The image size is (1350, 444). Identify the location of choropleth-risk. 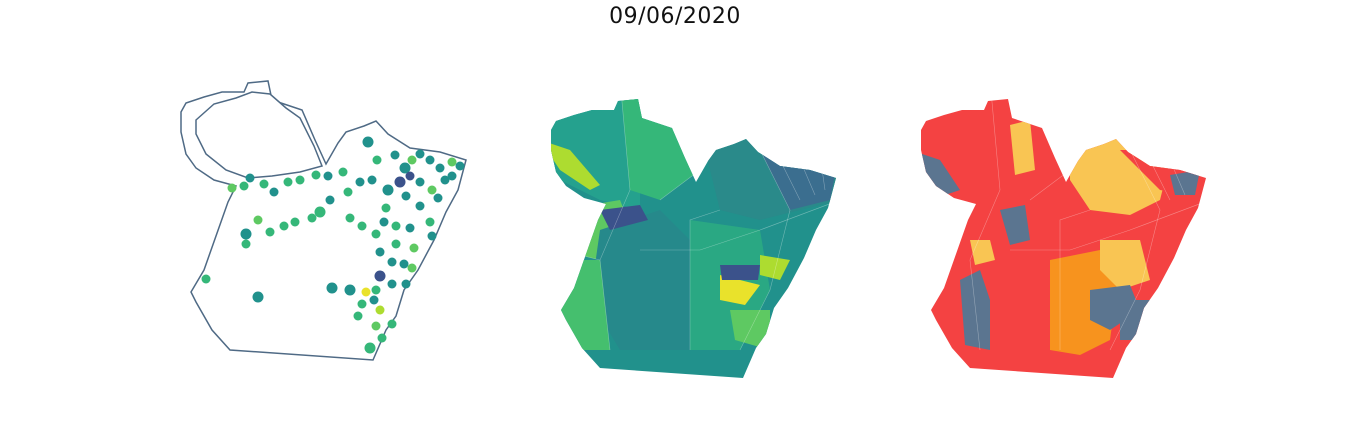
(1063, 238).